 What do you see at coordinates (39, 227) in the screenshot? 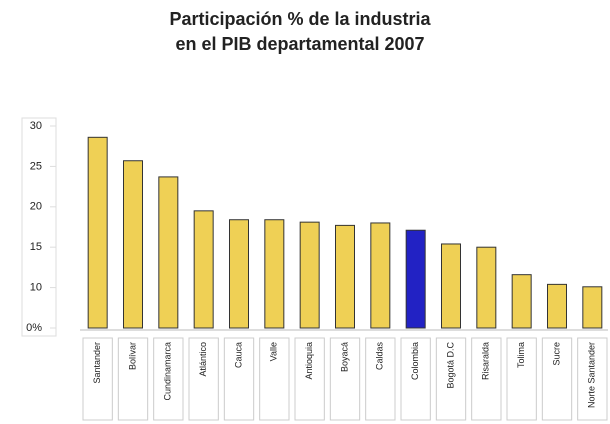
I see `axis-frame` at bounding box center [39, 227].